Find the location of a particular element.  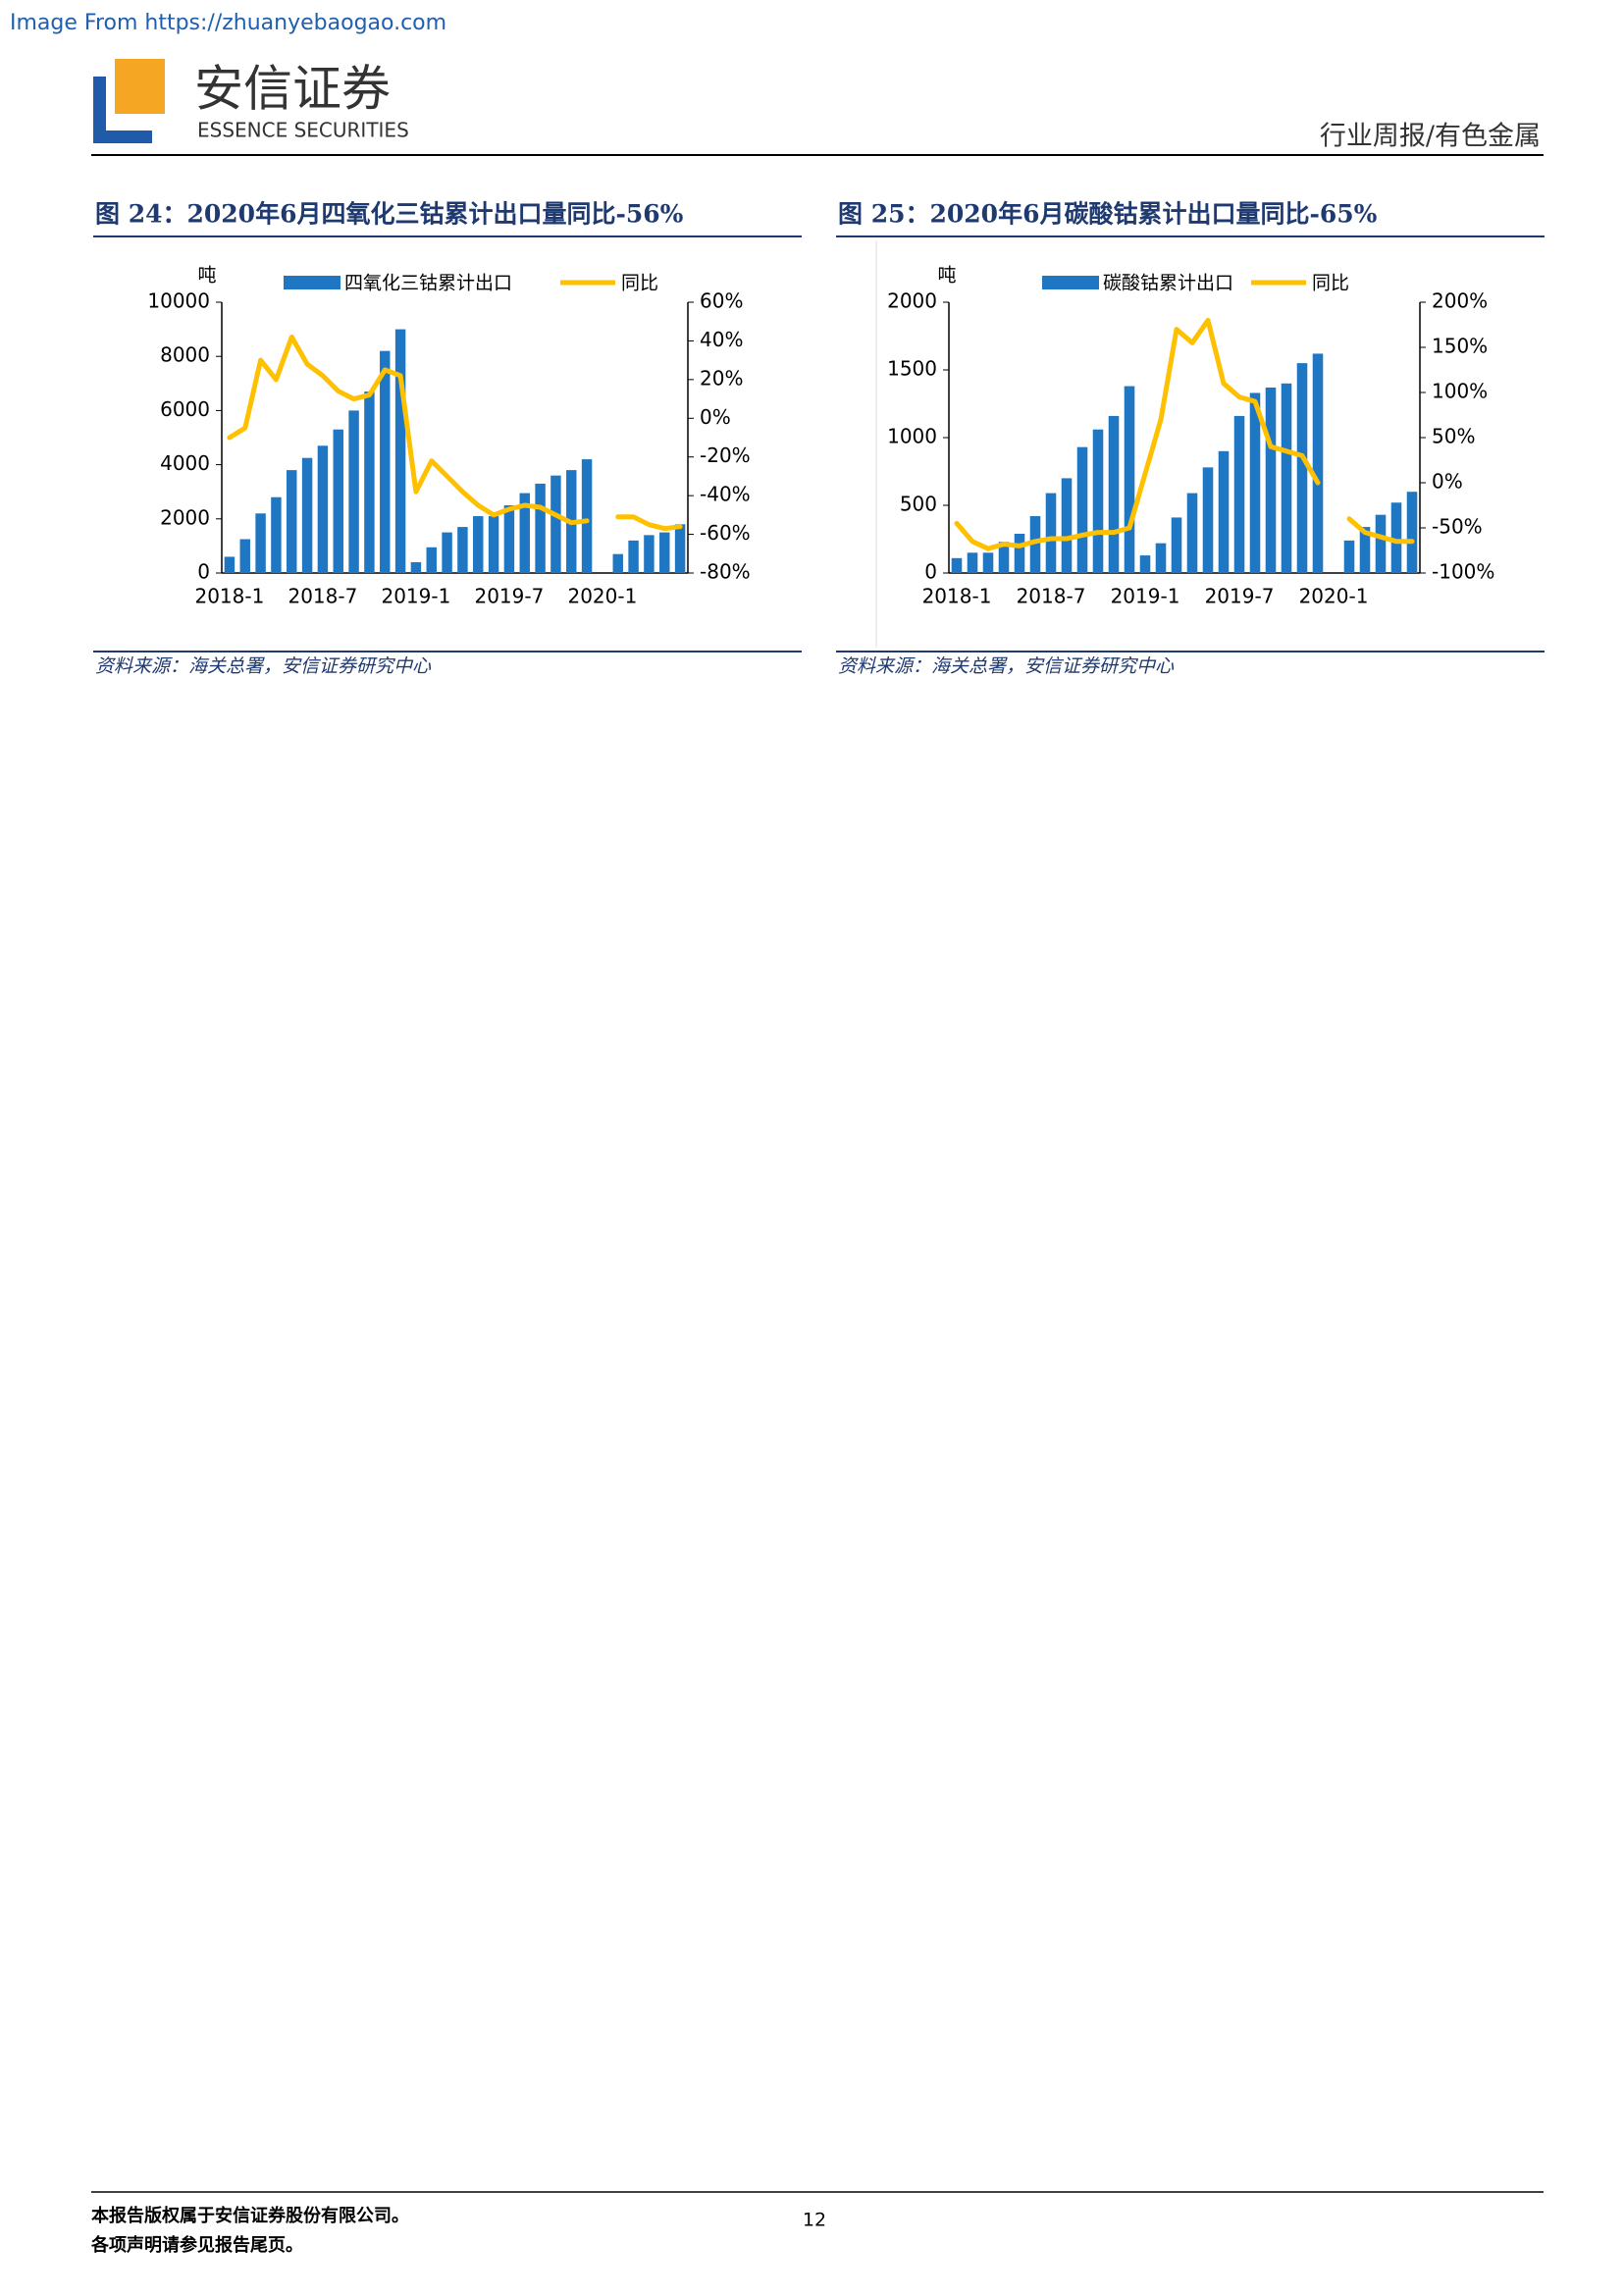

notice: 各项声明请参见报告尾页。 is located at coordinates (196, 2245).